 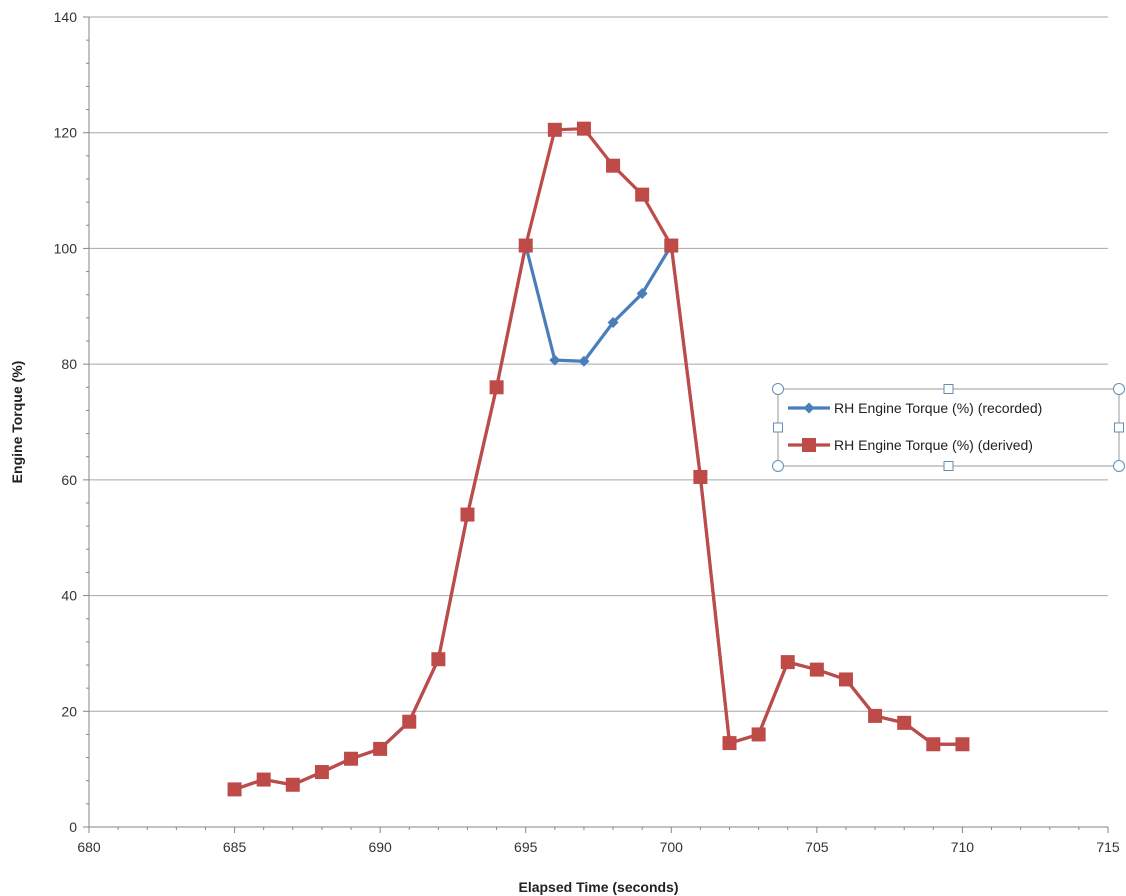 I want to click on x-axis-title: Elapsed Time (seconds), so click(x=598, y=887).